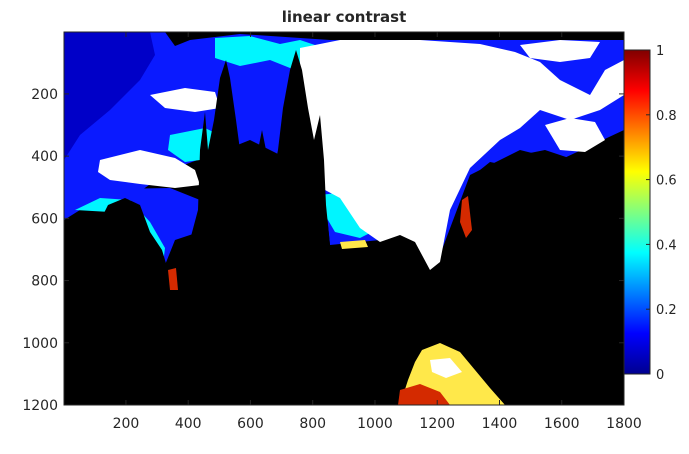 The image size is (689, 454). Describe the element at coordinates (44, 157) in the screenshot. I see `y-tick-label: 400` at that location.